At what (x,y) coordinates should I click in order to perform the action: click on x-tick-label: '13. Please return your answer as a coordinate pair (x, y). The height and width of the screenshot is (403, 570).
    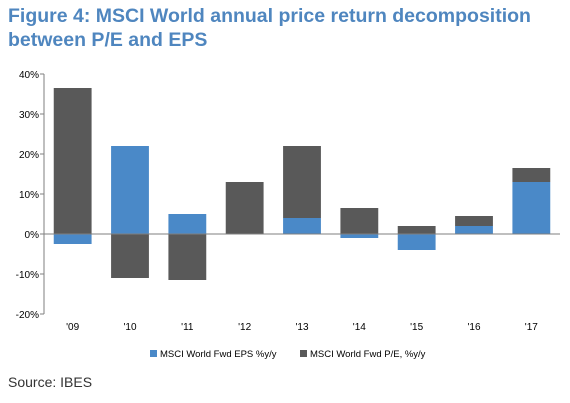
    Looking at the image, I should click on (301, 327).